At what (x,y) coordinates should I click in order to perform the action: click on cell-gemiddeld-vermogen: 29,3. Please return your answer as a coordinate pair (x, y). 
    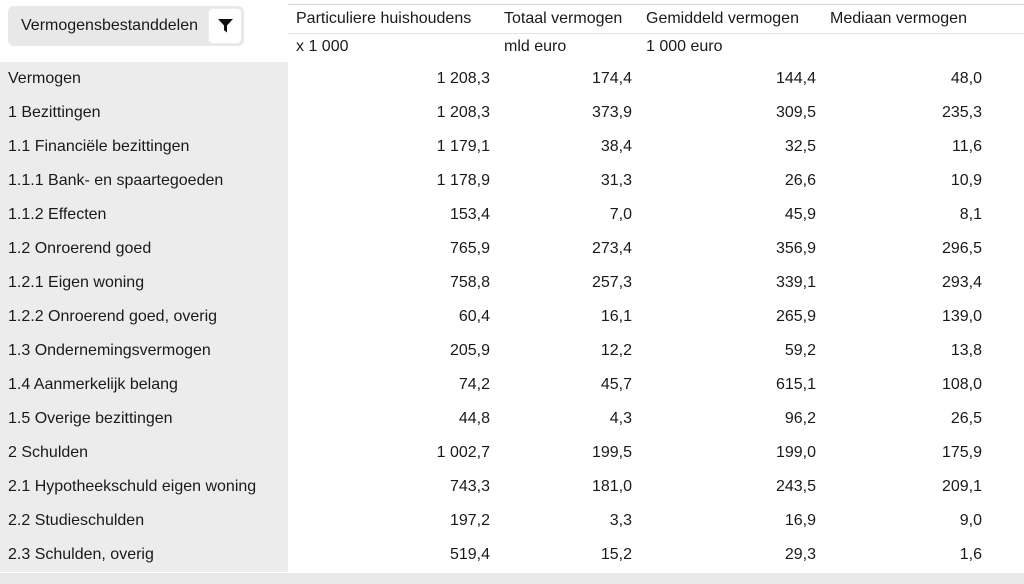
    Looking at the image, I should click on (800, 554).